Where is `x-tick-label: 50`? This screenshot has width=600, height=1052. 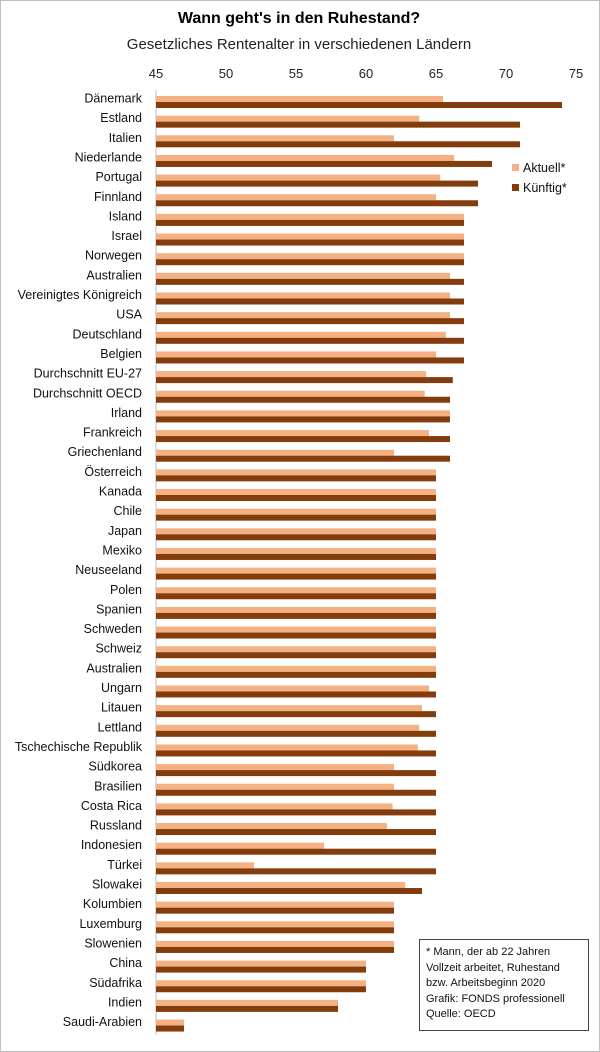 x-tick-label: 50 is located at coordinates (226, 73).